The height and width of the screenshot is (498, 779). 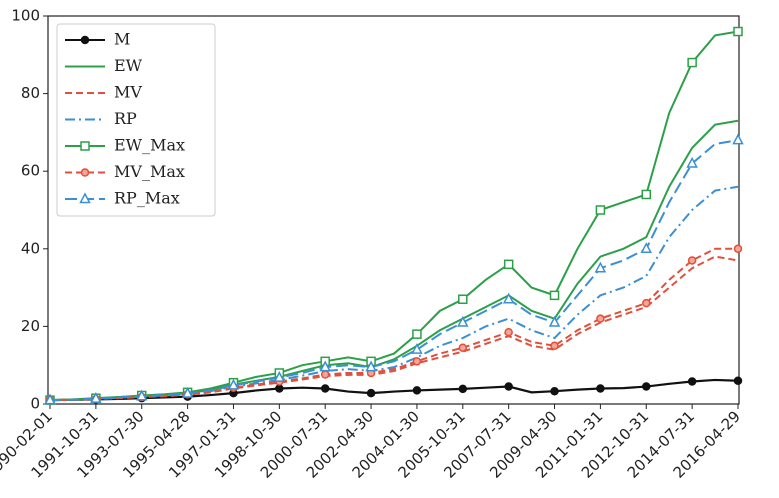 What do you see at coordinates (30, 326) in the screenshot?
I see `y-tick-label: 20` at bounding box center [30, 326].